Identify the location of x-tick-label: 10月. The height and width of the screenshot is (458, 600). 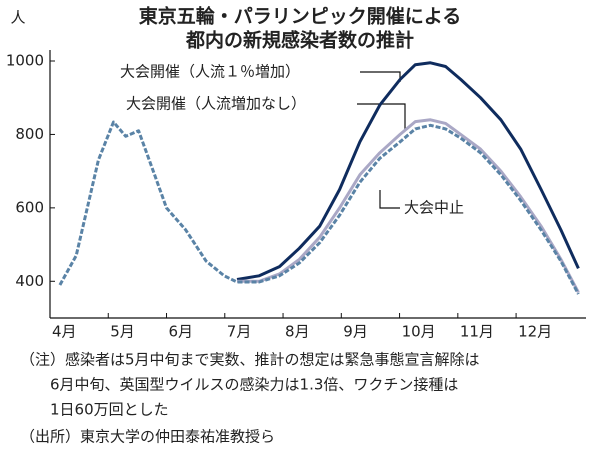
(419, 332).